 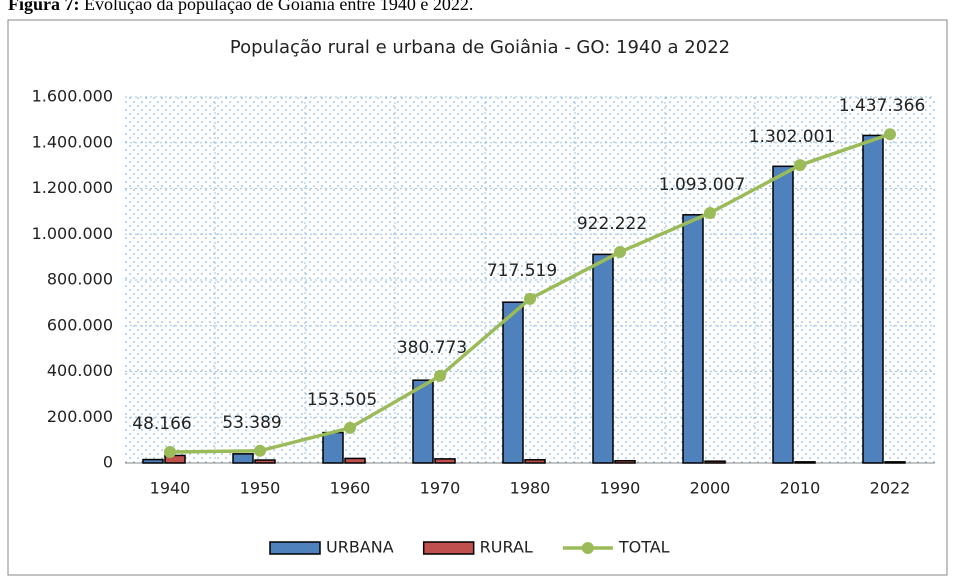 What do you see at coordinates (44, 7) in the screenshot?
I see `caption-label: Figura 7:` at bounding box center [44, 7].